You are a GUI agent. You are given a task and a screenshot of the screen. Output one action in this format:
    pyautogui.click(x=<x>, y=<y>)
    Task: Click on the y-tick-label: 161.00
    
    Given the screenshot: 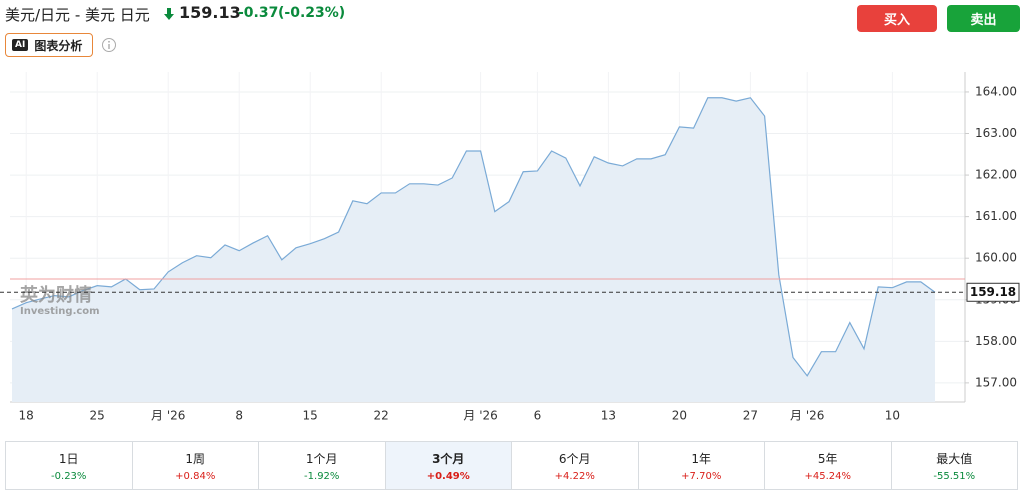 What is the action you would take?
    pyautogui.click(x=996, y=216)
    